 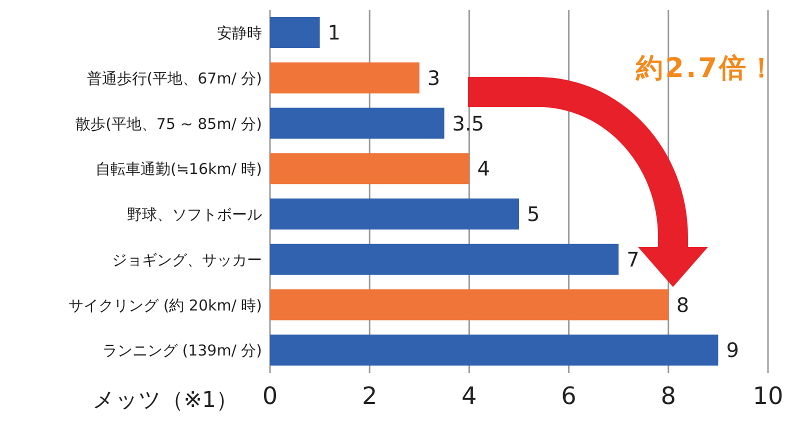 I want to click on x-tick-label: 0, so click(x=270, y=396).